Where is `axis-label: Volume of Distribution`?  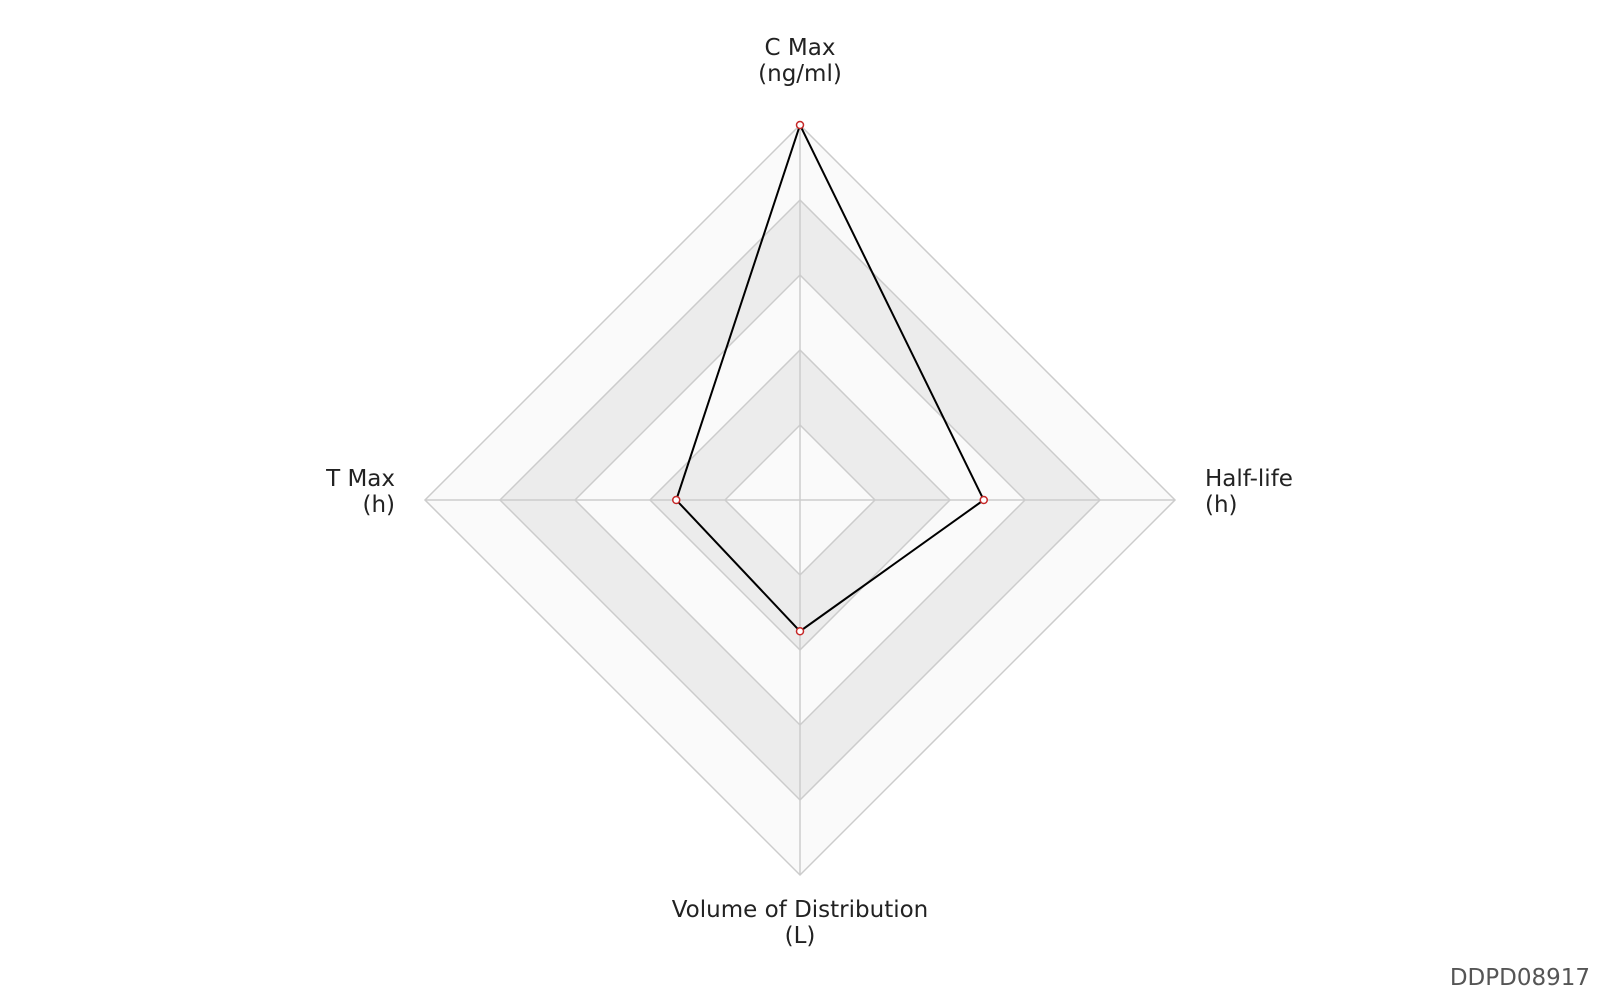
axis-label: Volume of Distribution is located at coordinates (800, 910).